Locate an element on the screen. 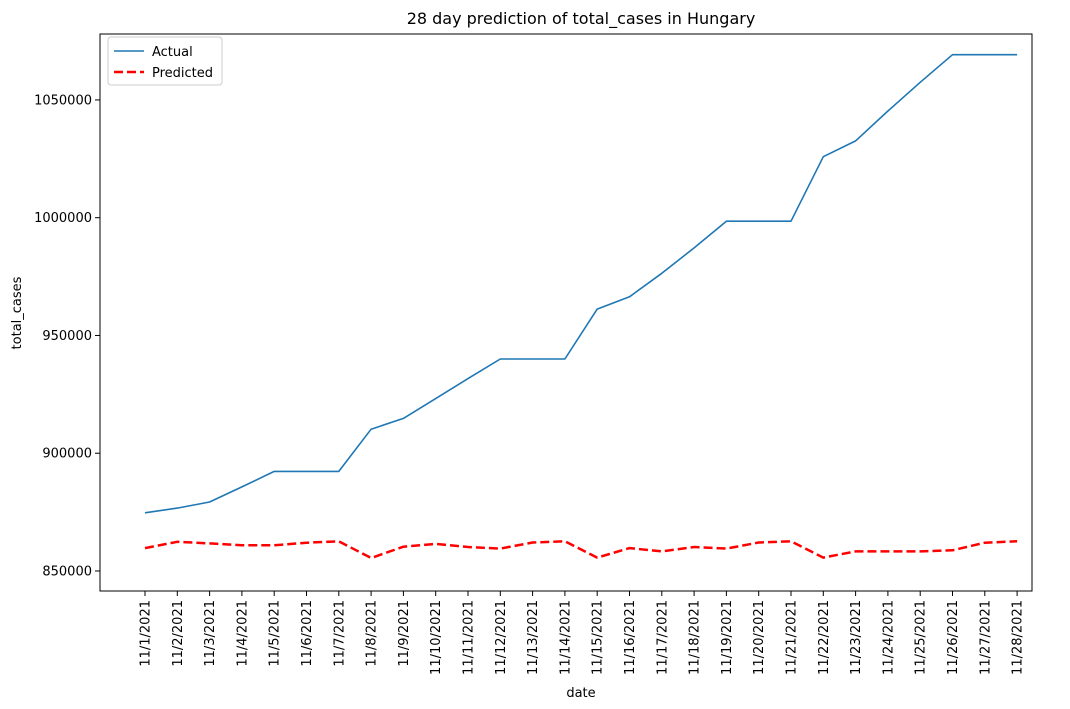 The width and height of the screenshot is (1070, 709). x-tick-label: 11/19/2021 is located at coordinates (727, 637).